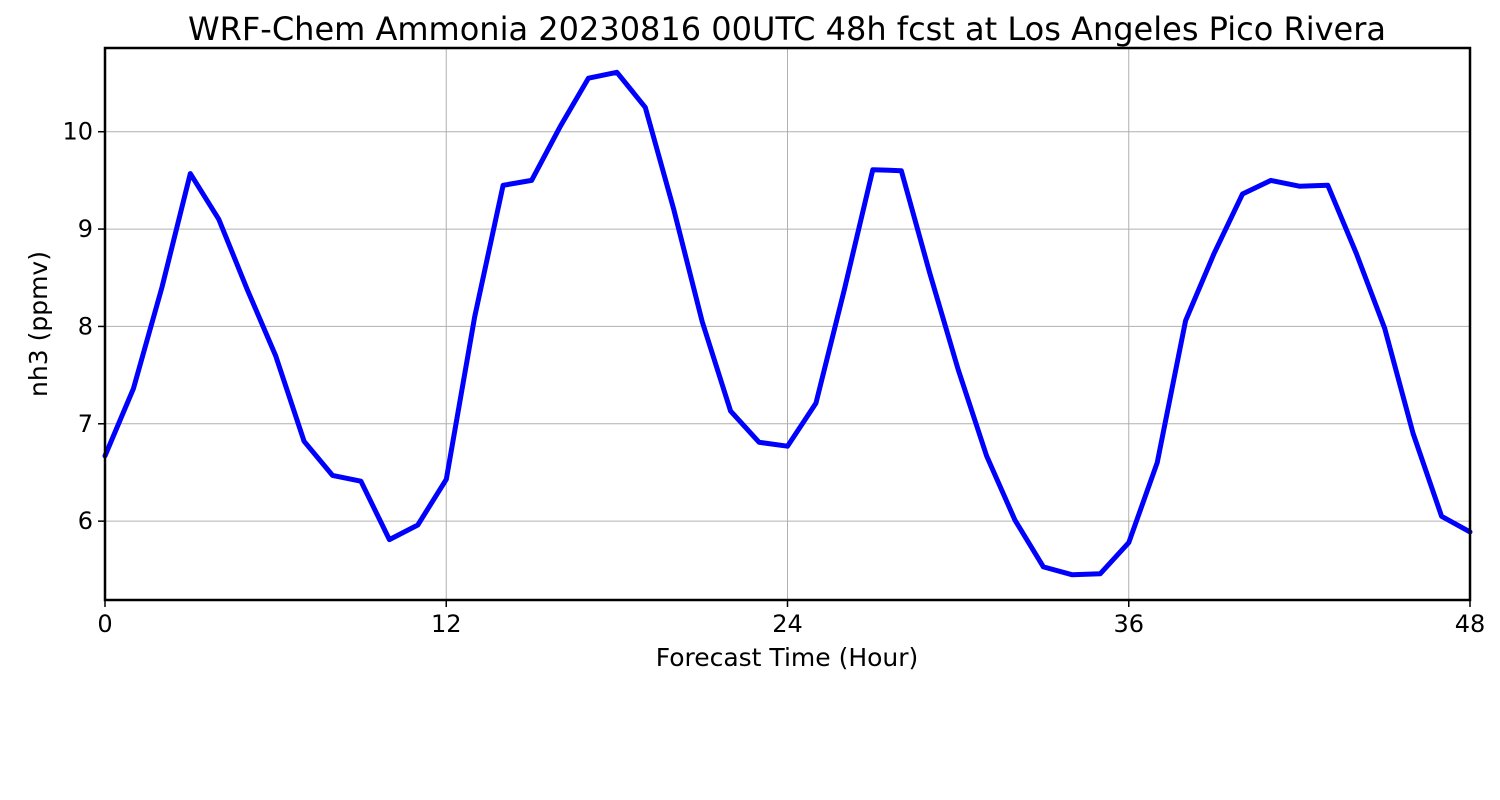 This screenshot has width=1500, height=800. What do you see at coordinates (104, 624) in the screenshot?
I see `x-tick-label: 0` at bounding box center [104, 624].